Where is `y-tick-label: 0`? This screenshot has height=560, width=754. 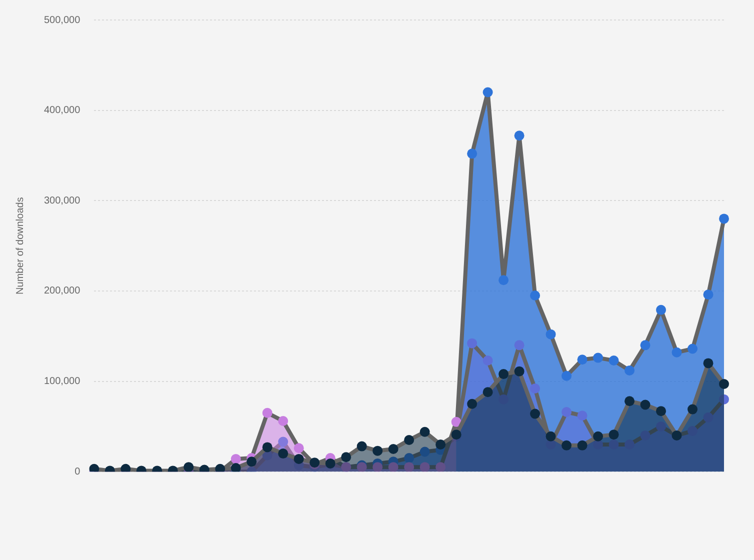
y-tick-label: 0 is located at coordinates (77, 472).